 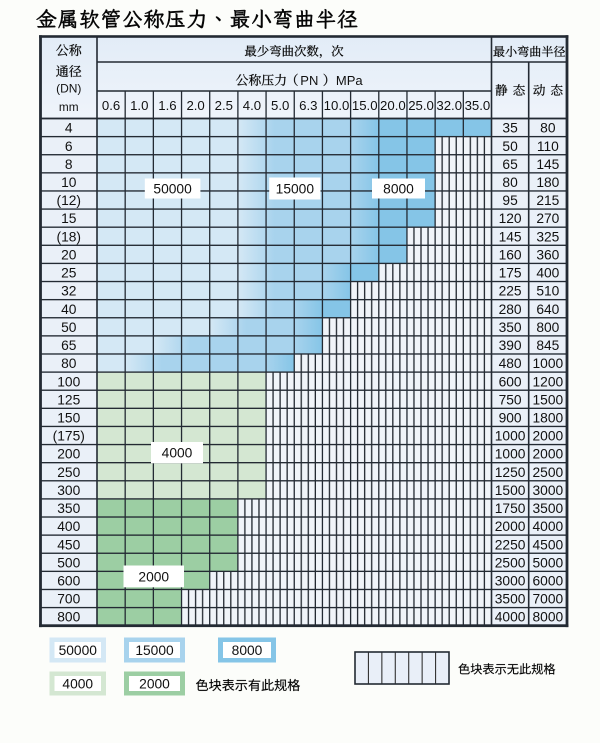 I want to click on svg-text: 5000, so click(x=547, y=562).